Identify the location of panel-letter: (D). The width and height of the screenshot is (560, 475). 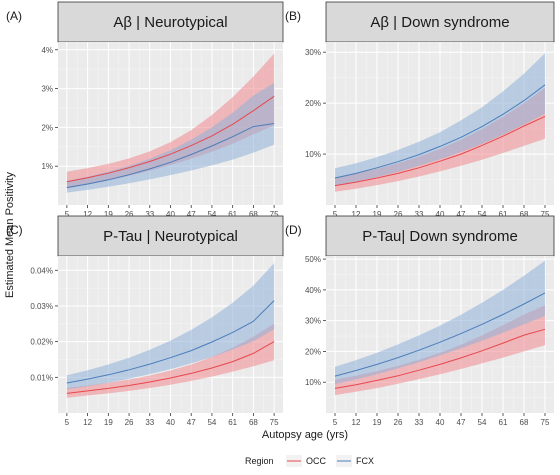
(293, 230).